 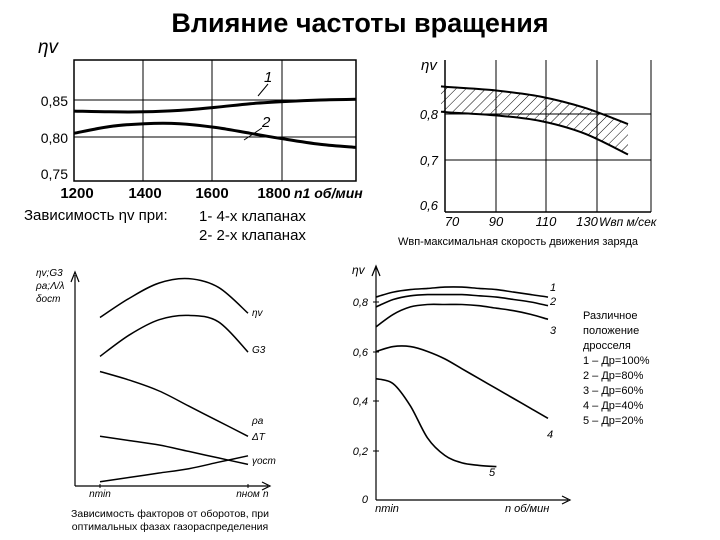 I want to click on chart4-curve-label: 1, so click(x=553, y=288).